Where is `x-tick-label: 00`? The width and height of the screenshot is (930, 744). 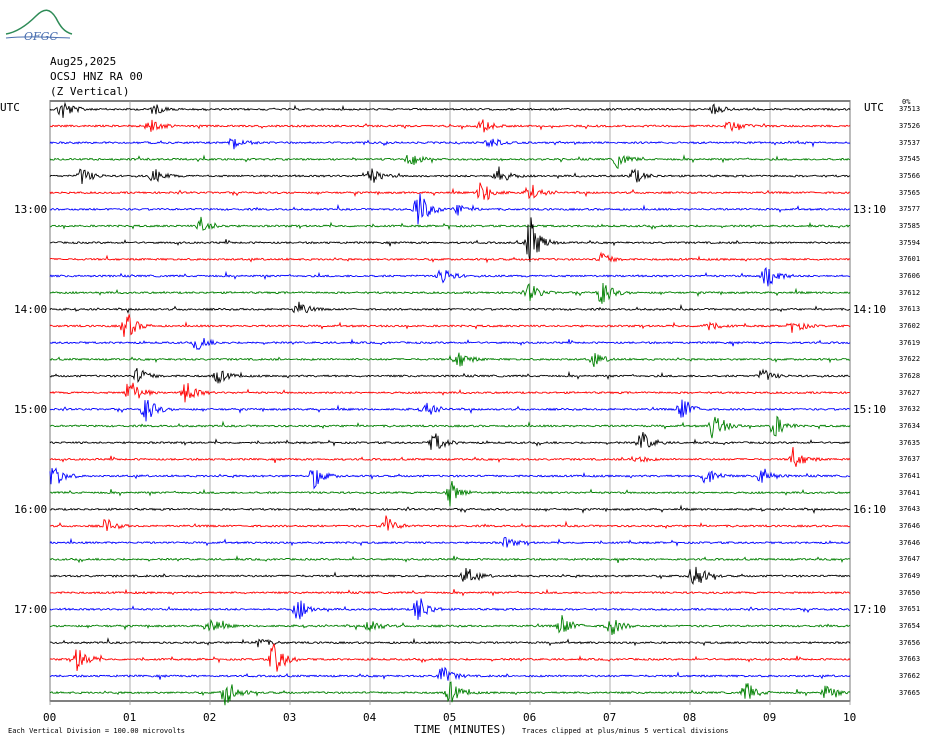 x-tick-label: 00 is located at coordinates (50, 717).